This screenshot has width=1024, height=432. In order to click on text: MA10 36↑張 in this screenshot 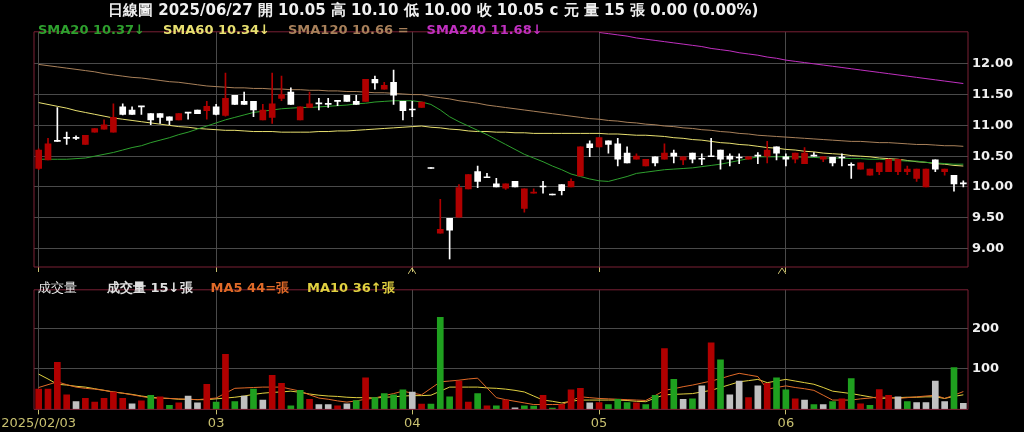, I will do `click(351, 288)`.